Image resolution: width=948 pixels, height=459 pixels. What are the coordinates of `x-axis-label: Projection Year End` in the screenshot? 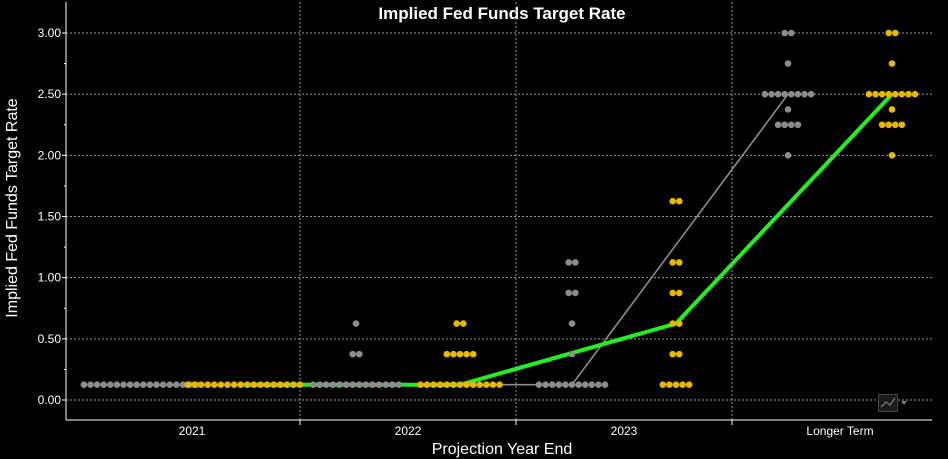 It's located at (502, 449).